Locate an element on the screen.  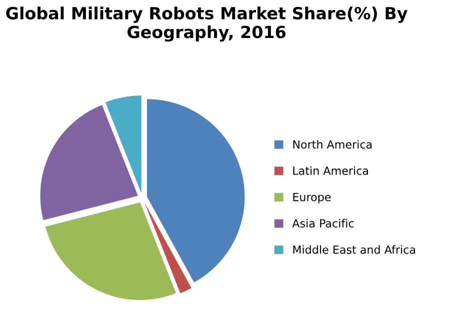
chart-title: Global Military Robots Market Share(%) By Geography, 2016 is located at coordinates (207, 24).